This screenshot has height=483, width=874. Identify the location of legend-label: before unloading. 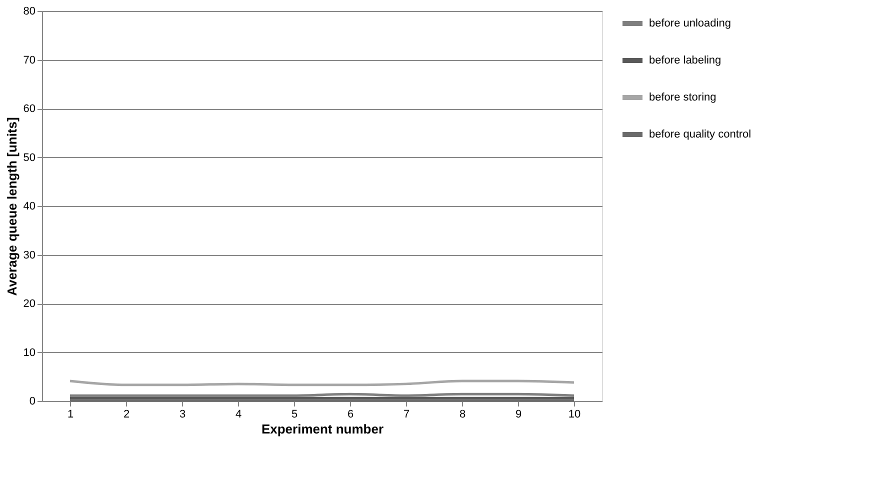
(690, 24).